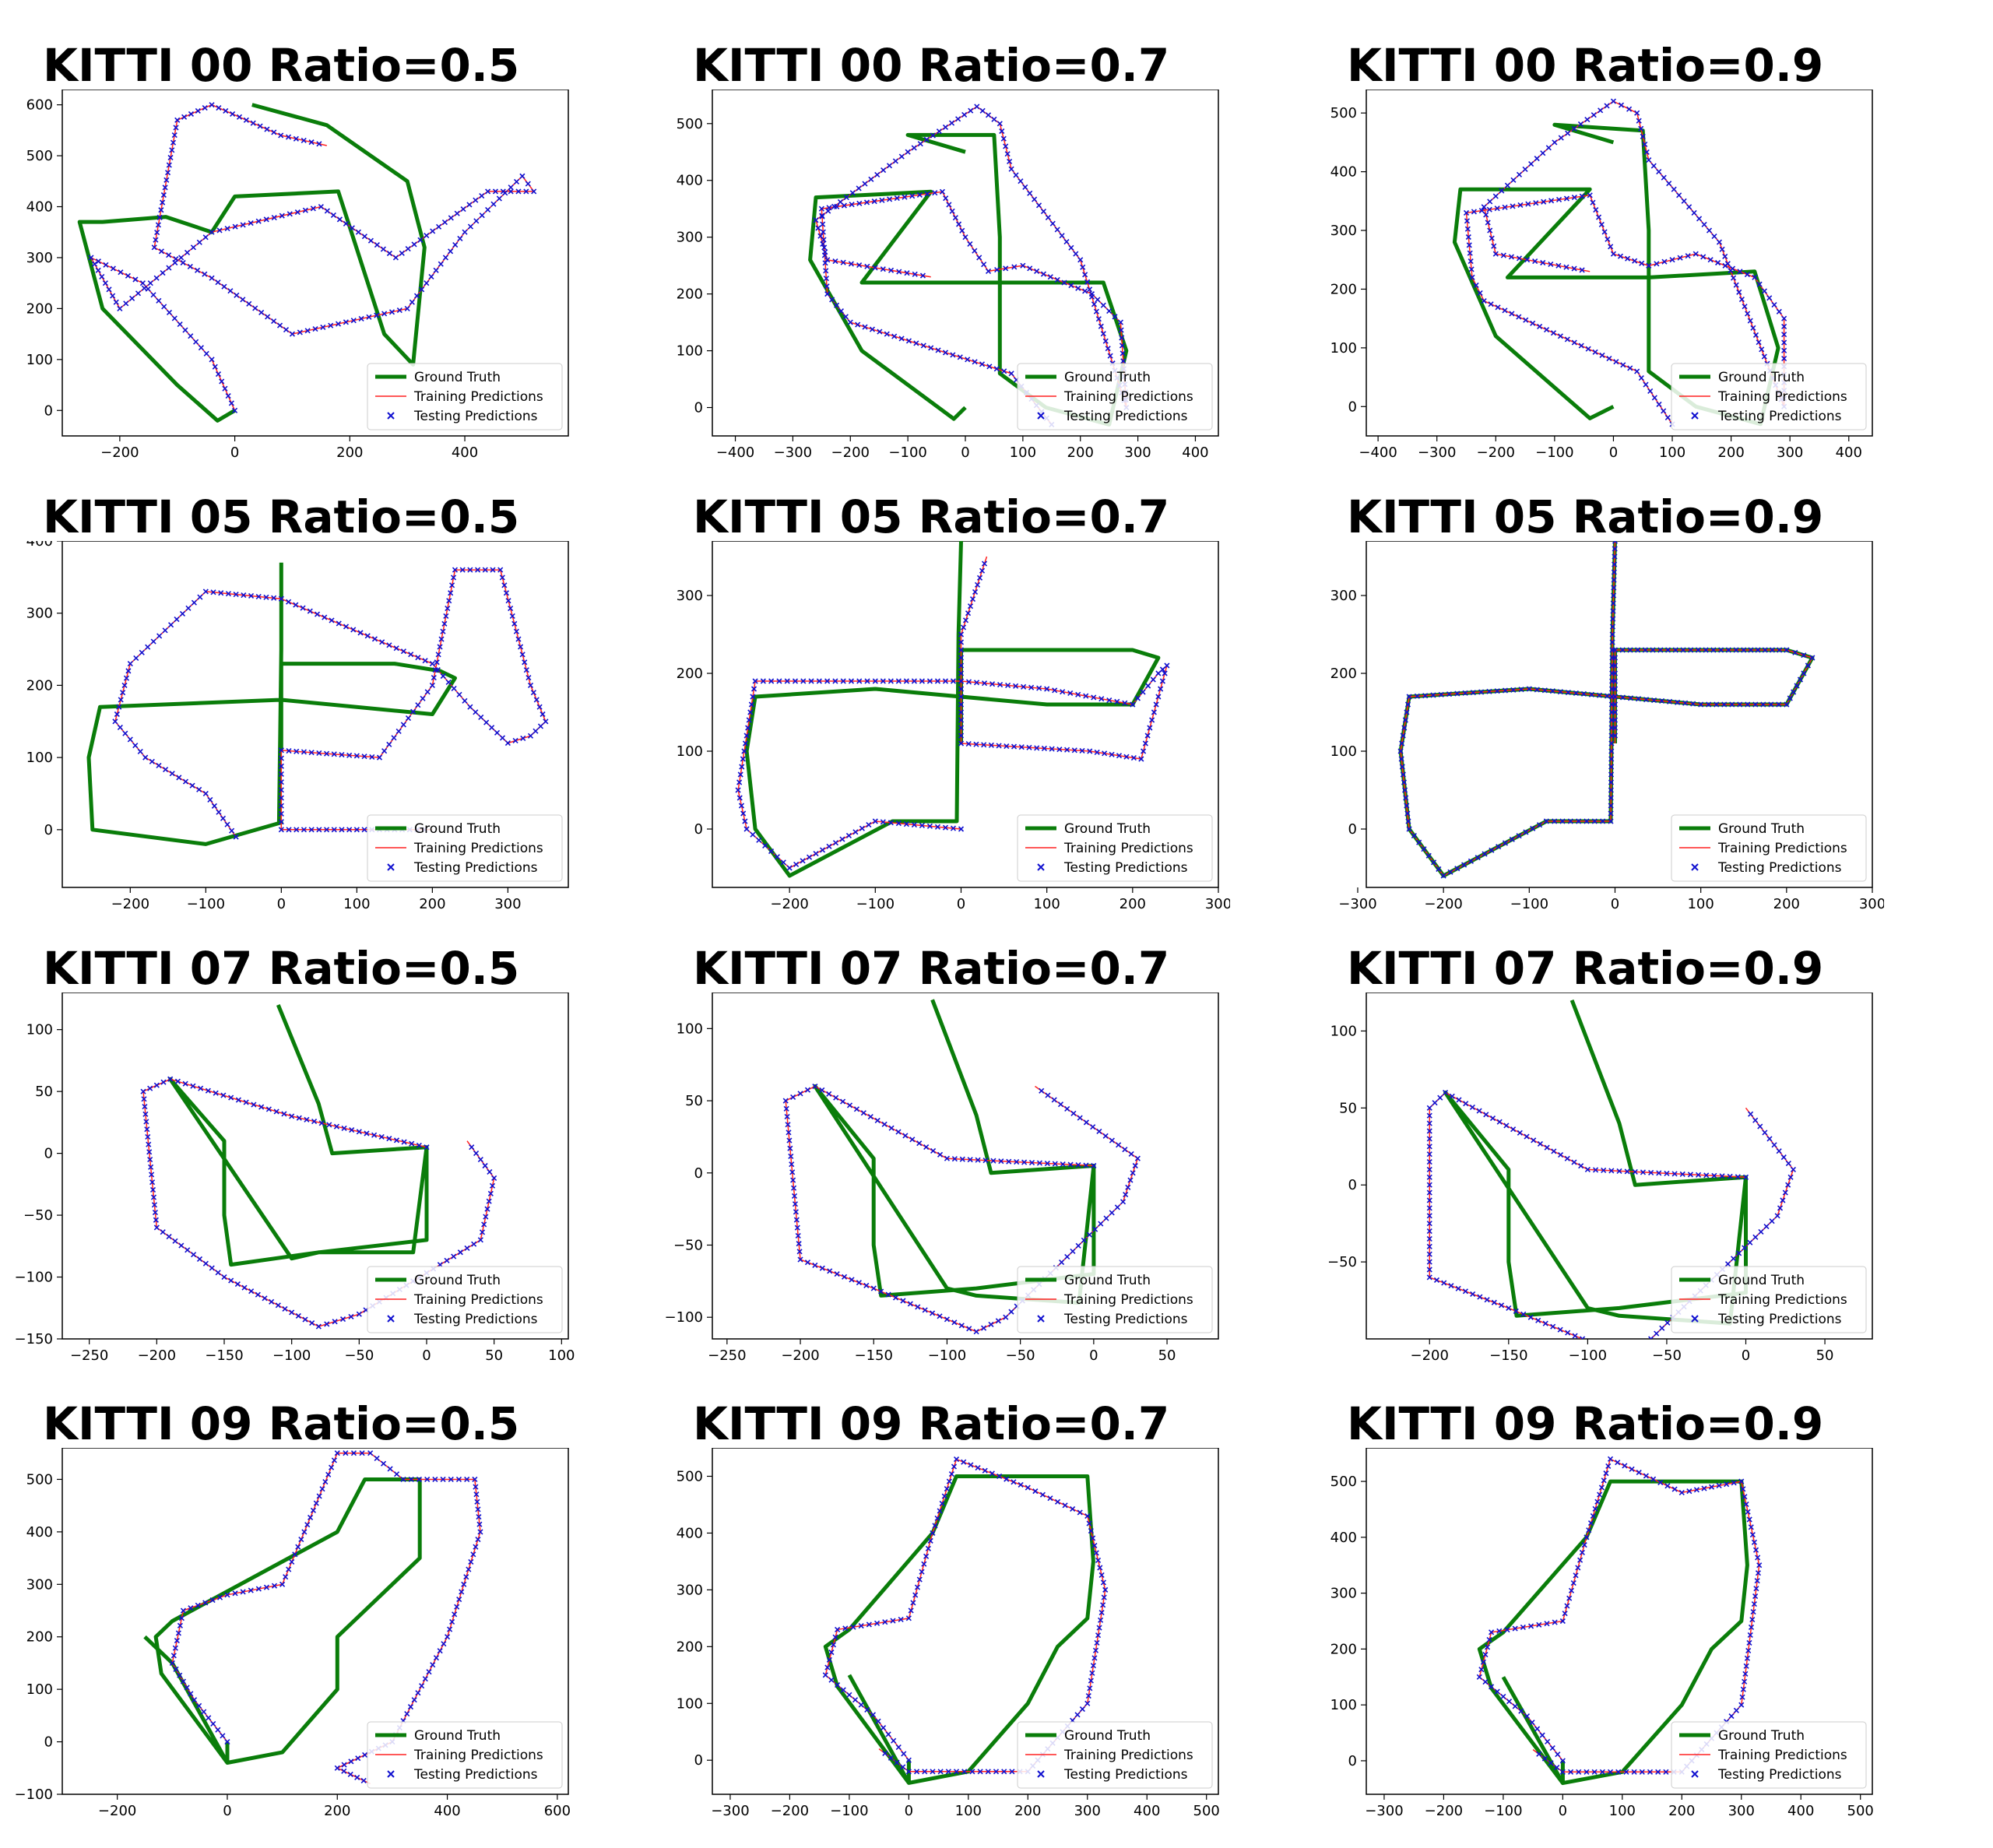  I want to click on x-tick-label: −250, so click(727, 1355).